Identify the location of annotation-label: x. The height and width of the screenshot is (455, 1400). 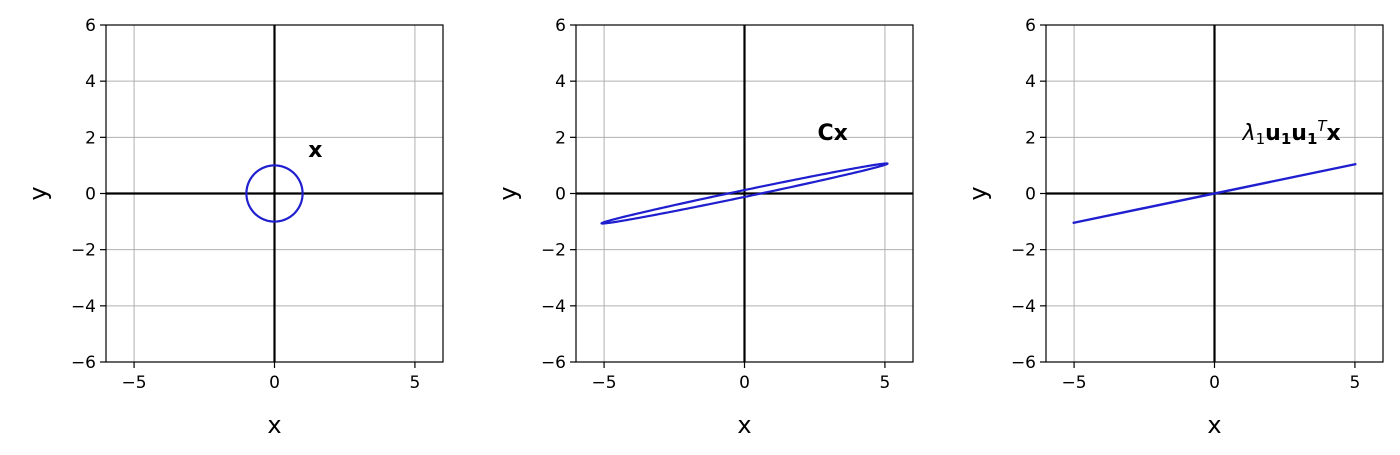
(315, 150).